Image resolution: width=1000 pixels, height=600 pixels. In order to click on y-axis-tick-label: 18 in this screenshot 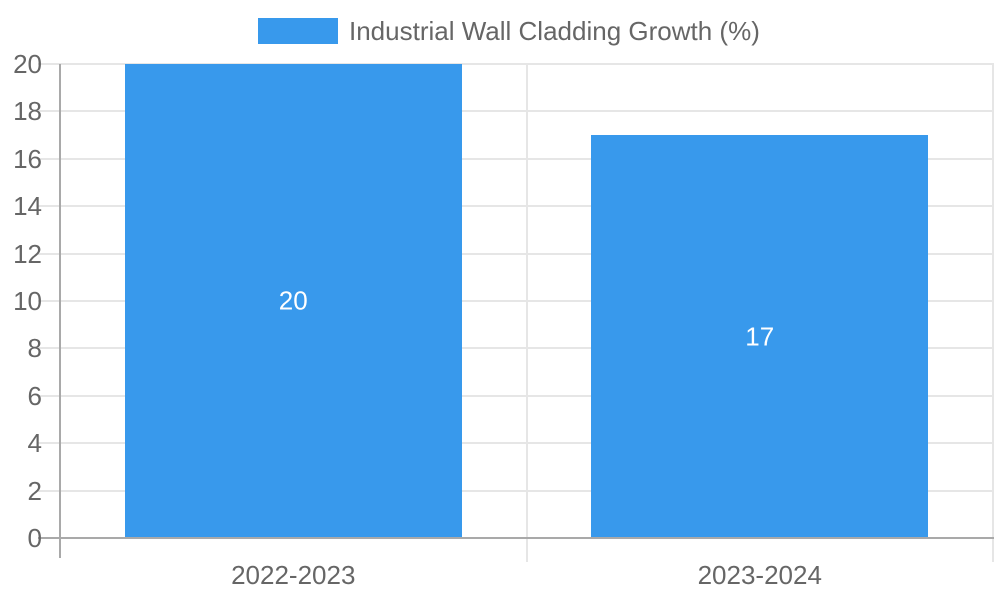, I will do `click(27, 111)`.